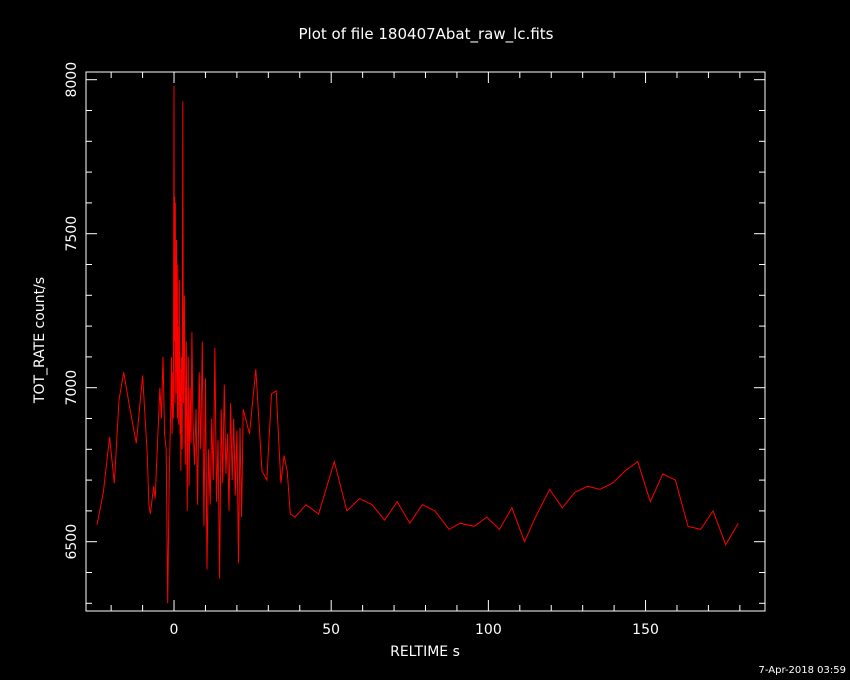  What do you see at coordinates (72, 234) in the screenshot?
I see `y-tick-label: 7500` at bounding box center [72, 234].